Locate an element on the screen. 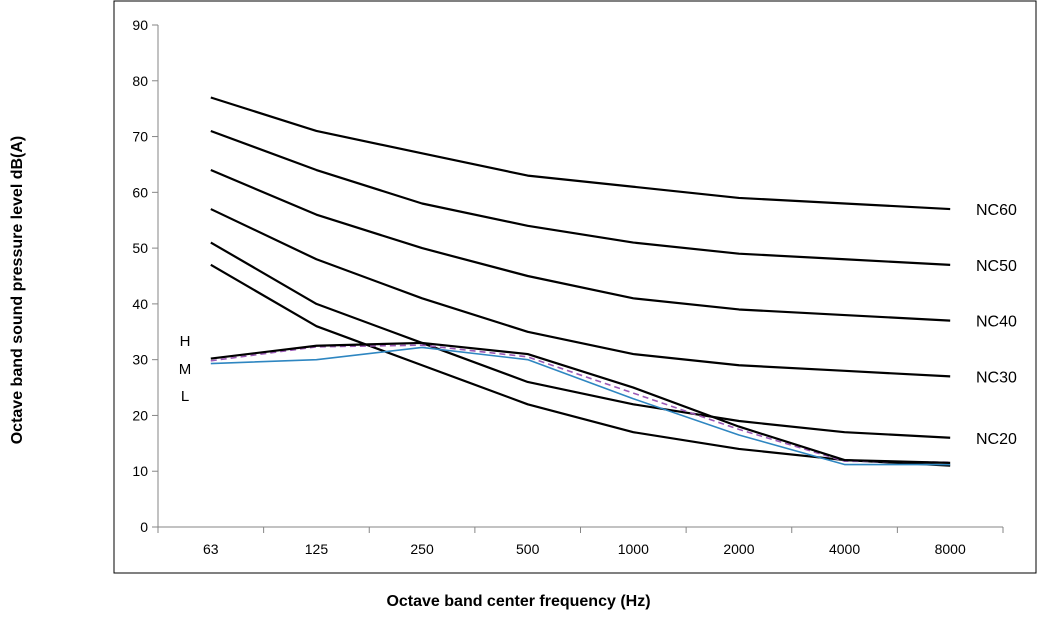  x-tick-label: 4000 is located at coordinates (844, 549).